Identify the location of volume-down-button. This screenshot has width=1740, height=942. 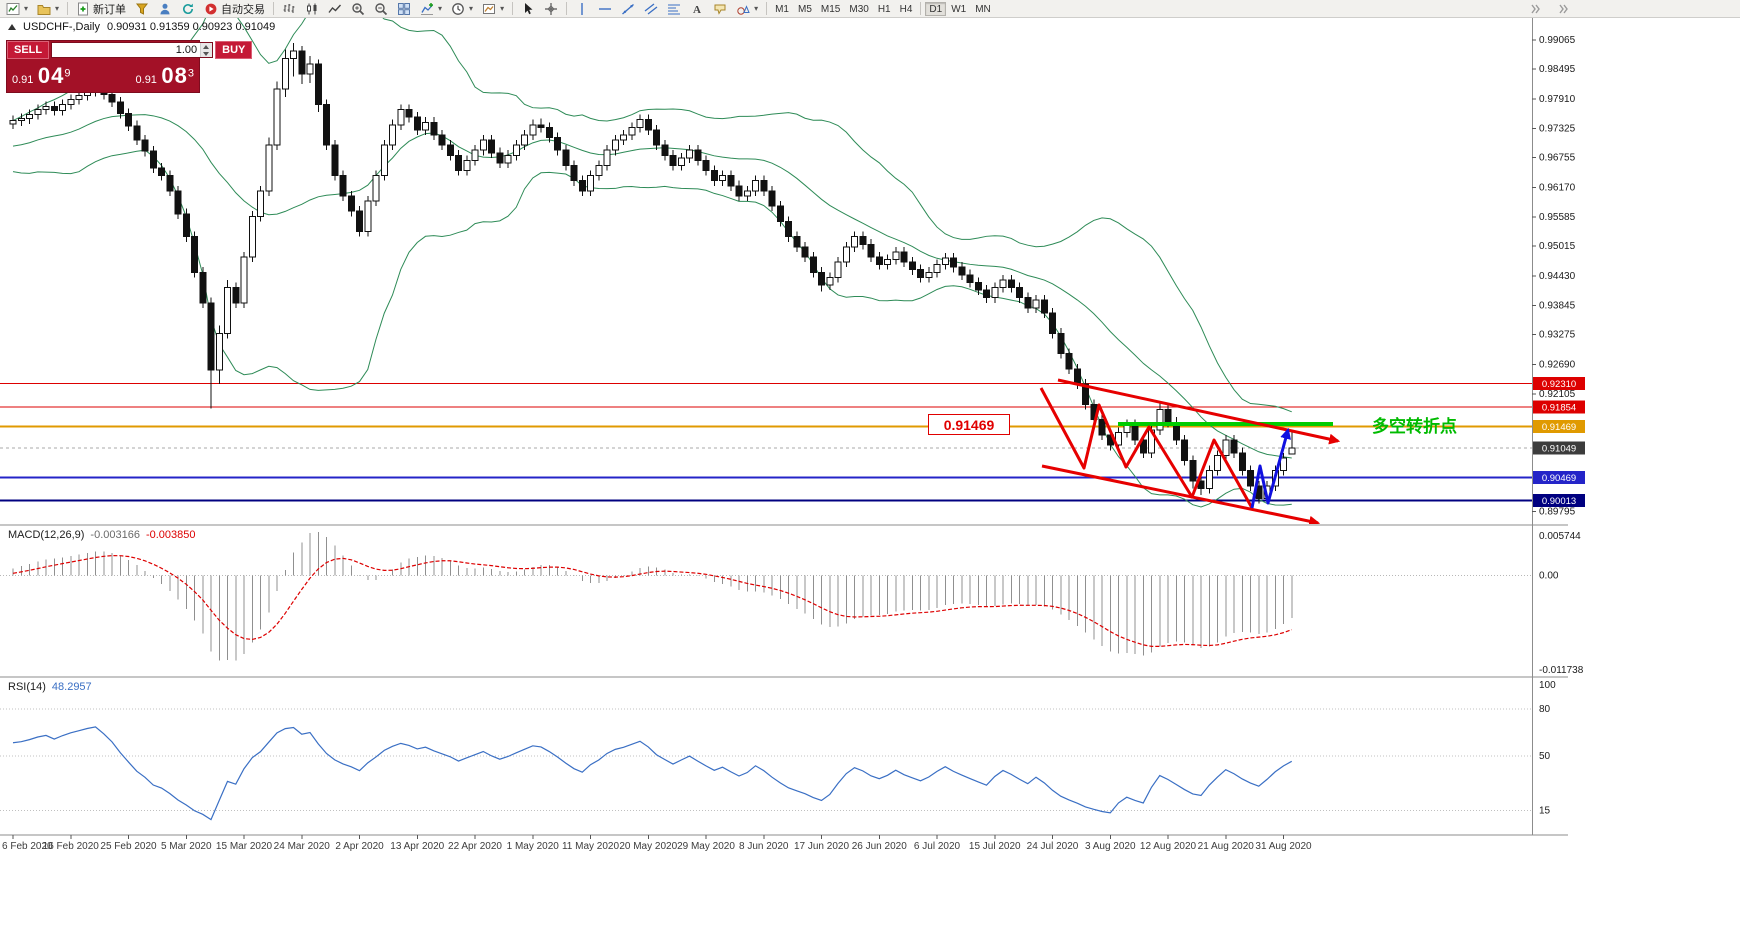
(207, 53).